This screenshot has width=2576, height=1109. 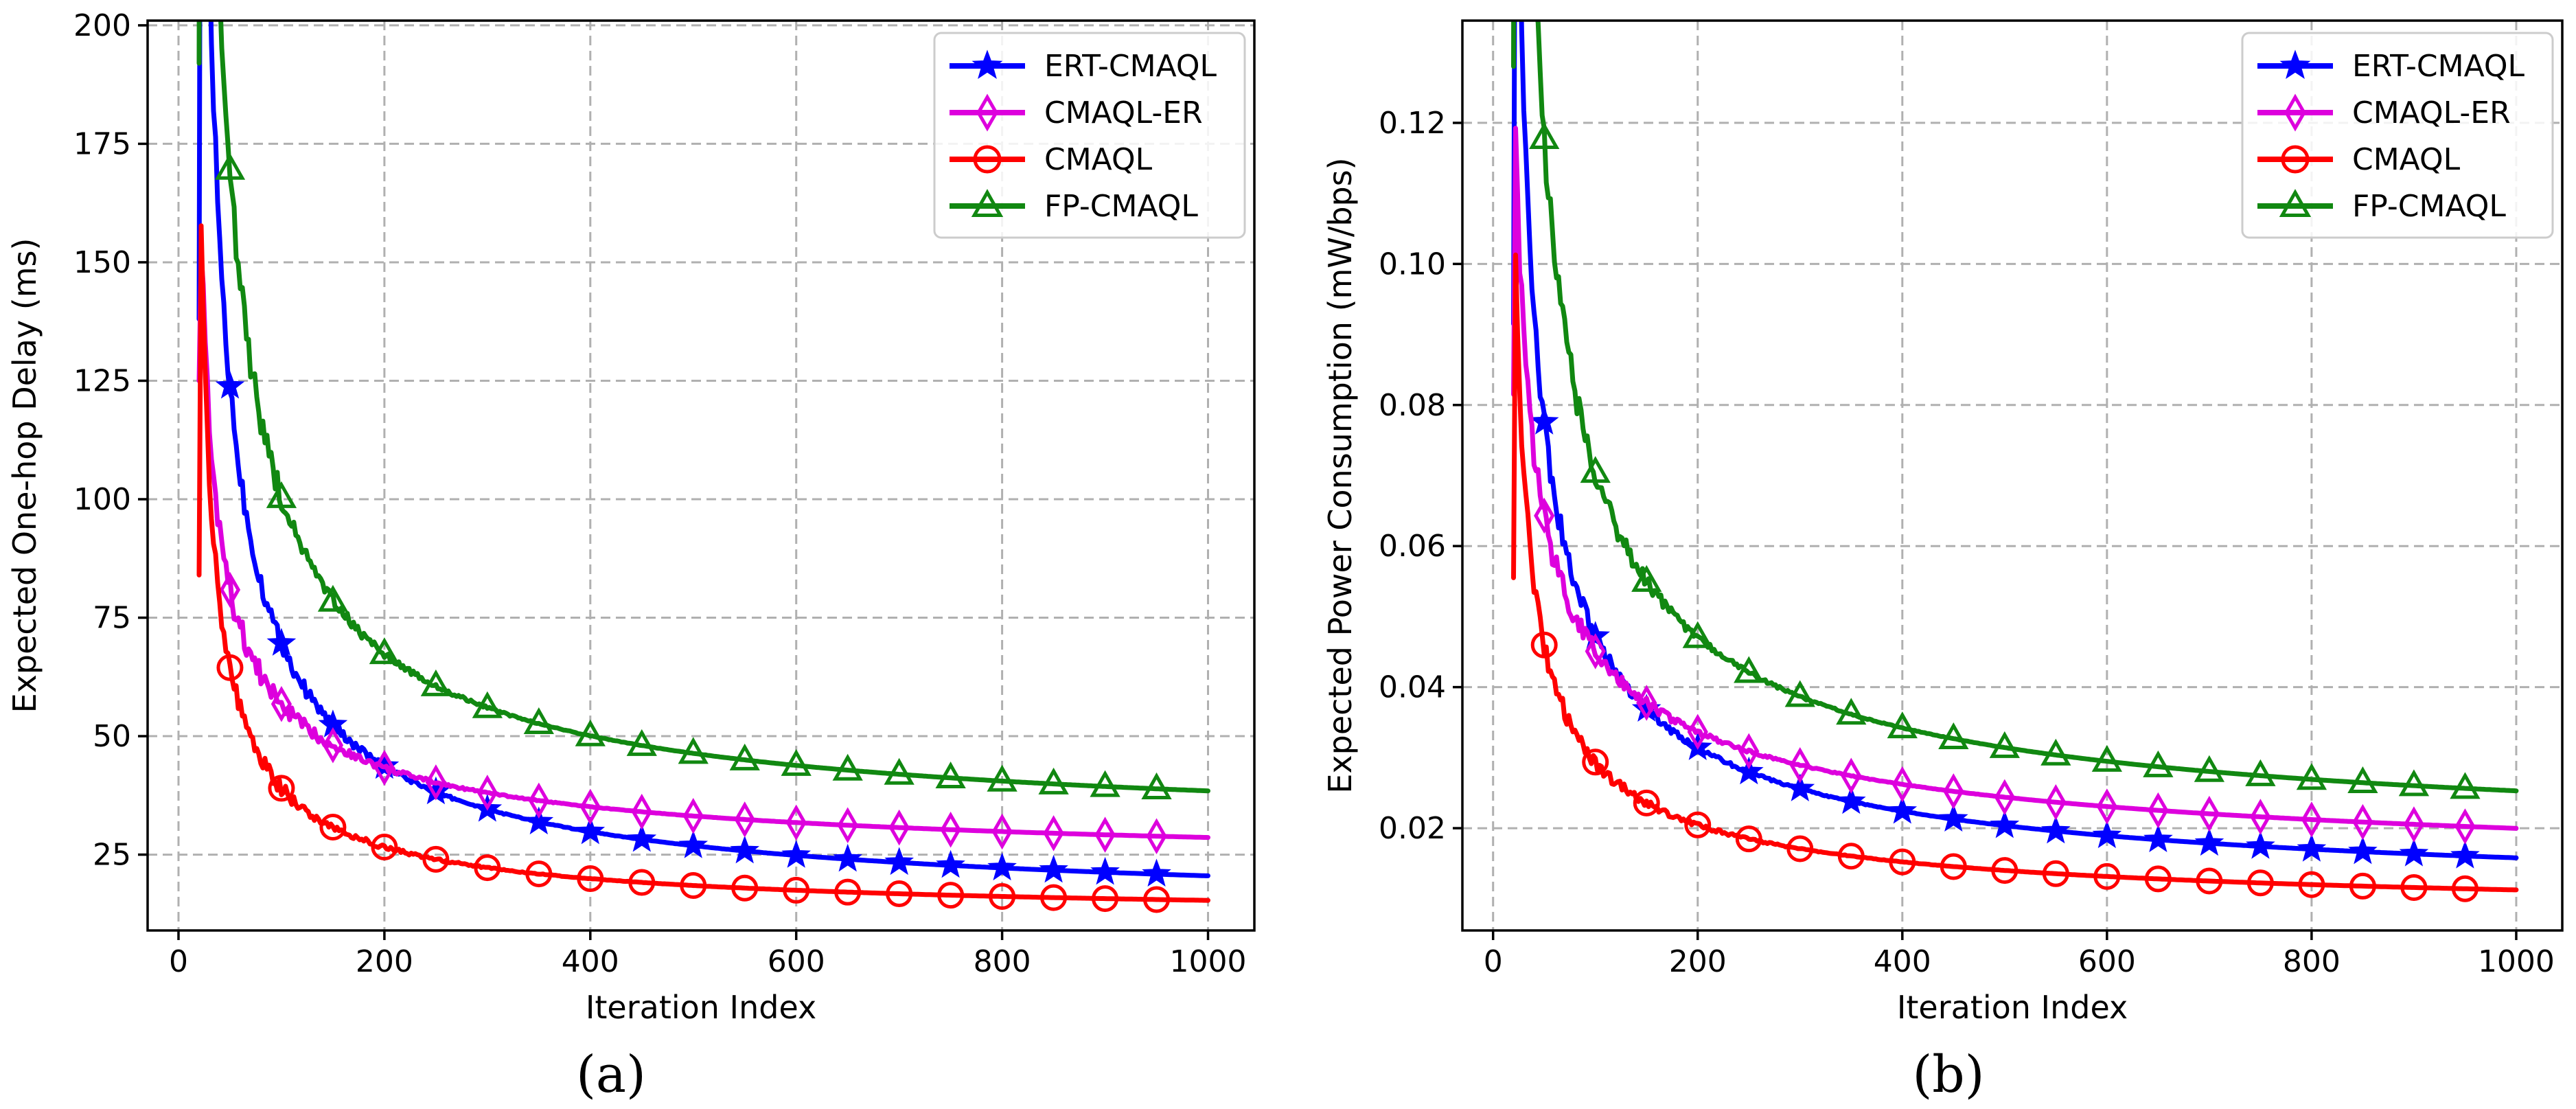 What do you see at coordinates (2107, 961) in the screenshot?
I see `x-tick-label: 600` at bounding box center [2107, 961].